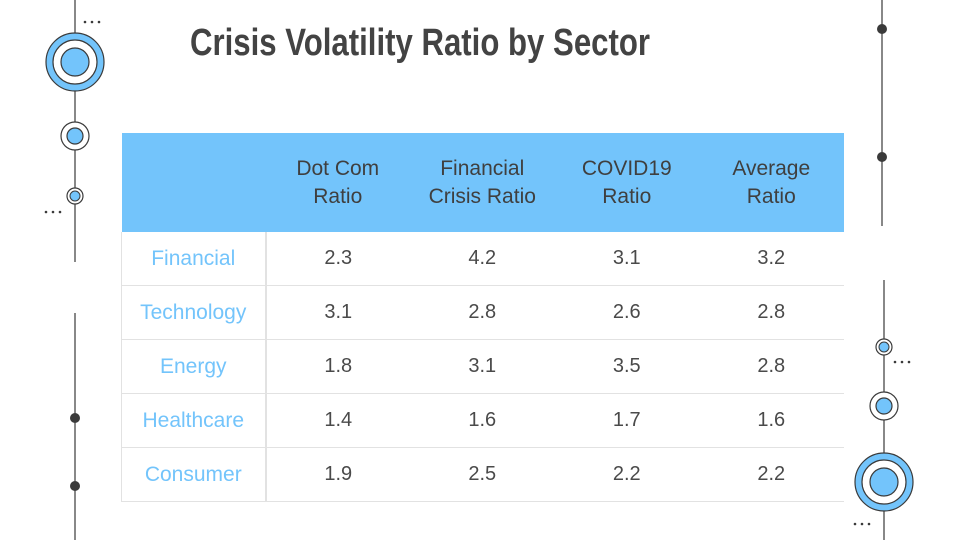 The height and width of the screenshot is (540, 960). What do you see at coordinates (338, 168) in the screenshot?
I see `header-line: Dot Com` at bounding box center [338, 168].